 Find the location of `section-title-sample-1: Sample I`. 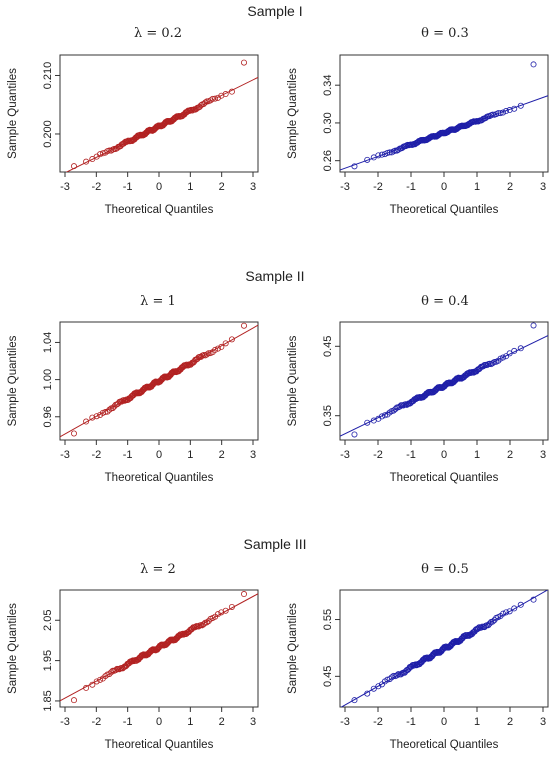

section-title-sample-1: Sample I is located at coordinates (275, 11).